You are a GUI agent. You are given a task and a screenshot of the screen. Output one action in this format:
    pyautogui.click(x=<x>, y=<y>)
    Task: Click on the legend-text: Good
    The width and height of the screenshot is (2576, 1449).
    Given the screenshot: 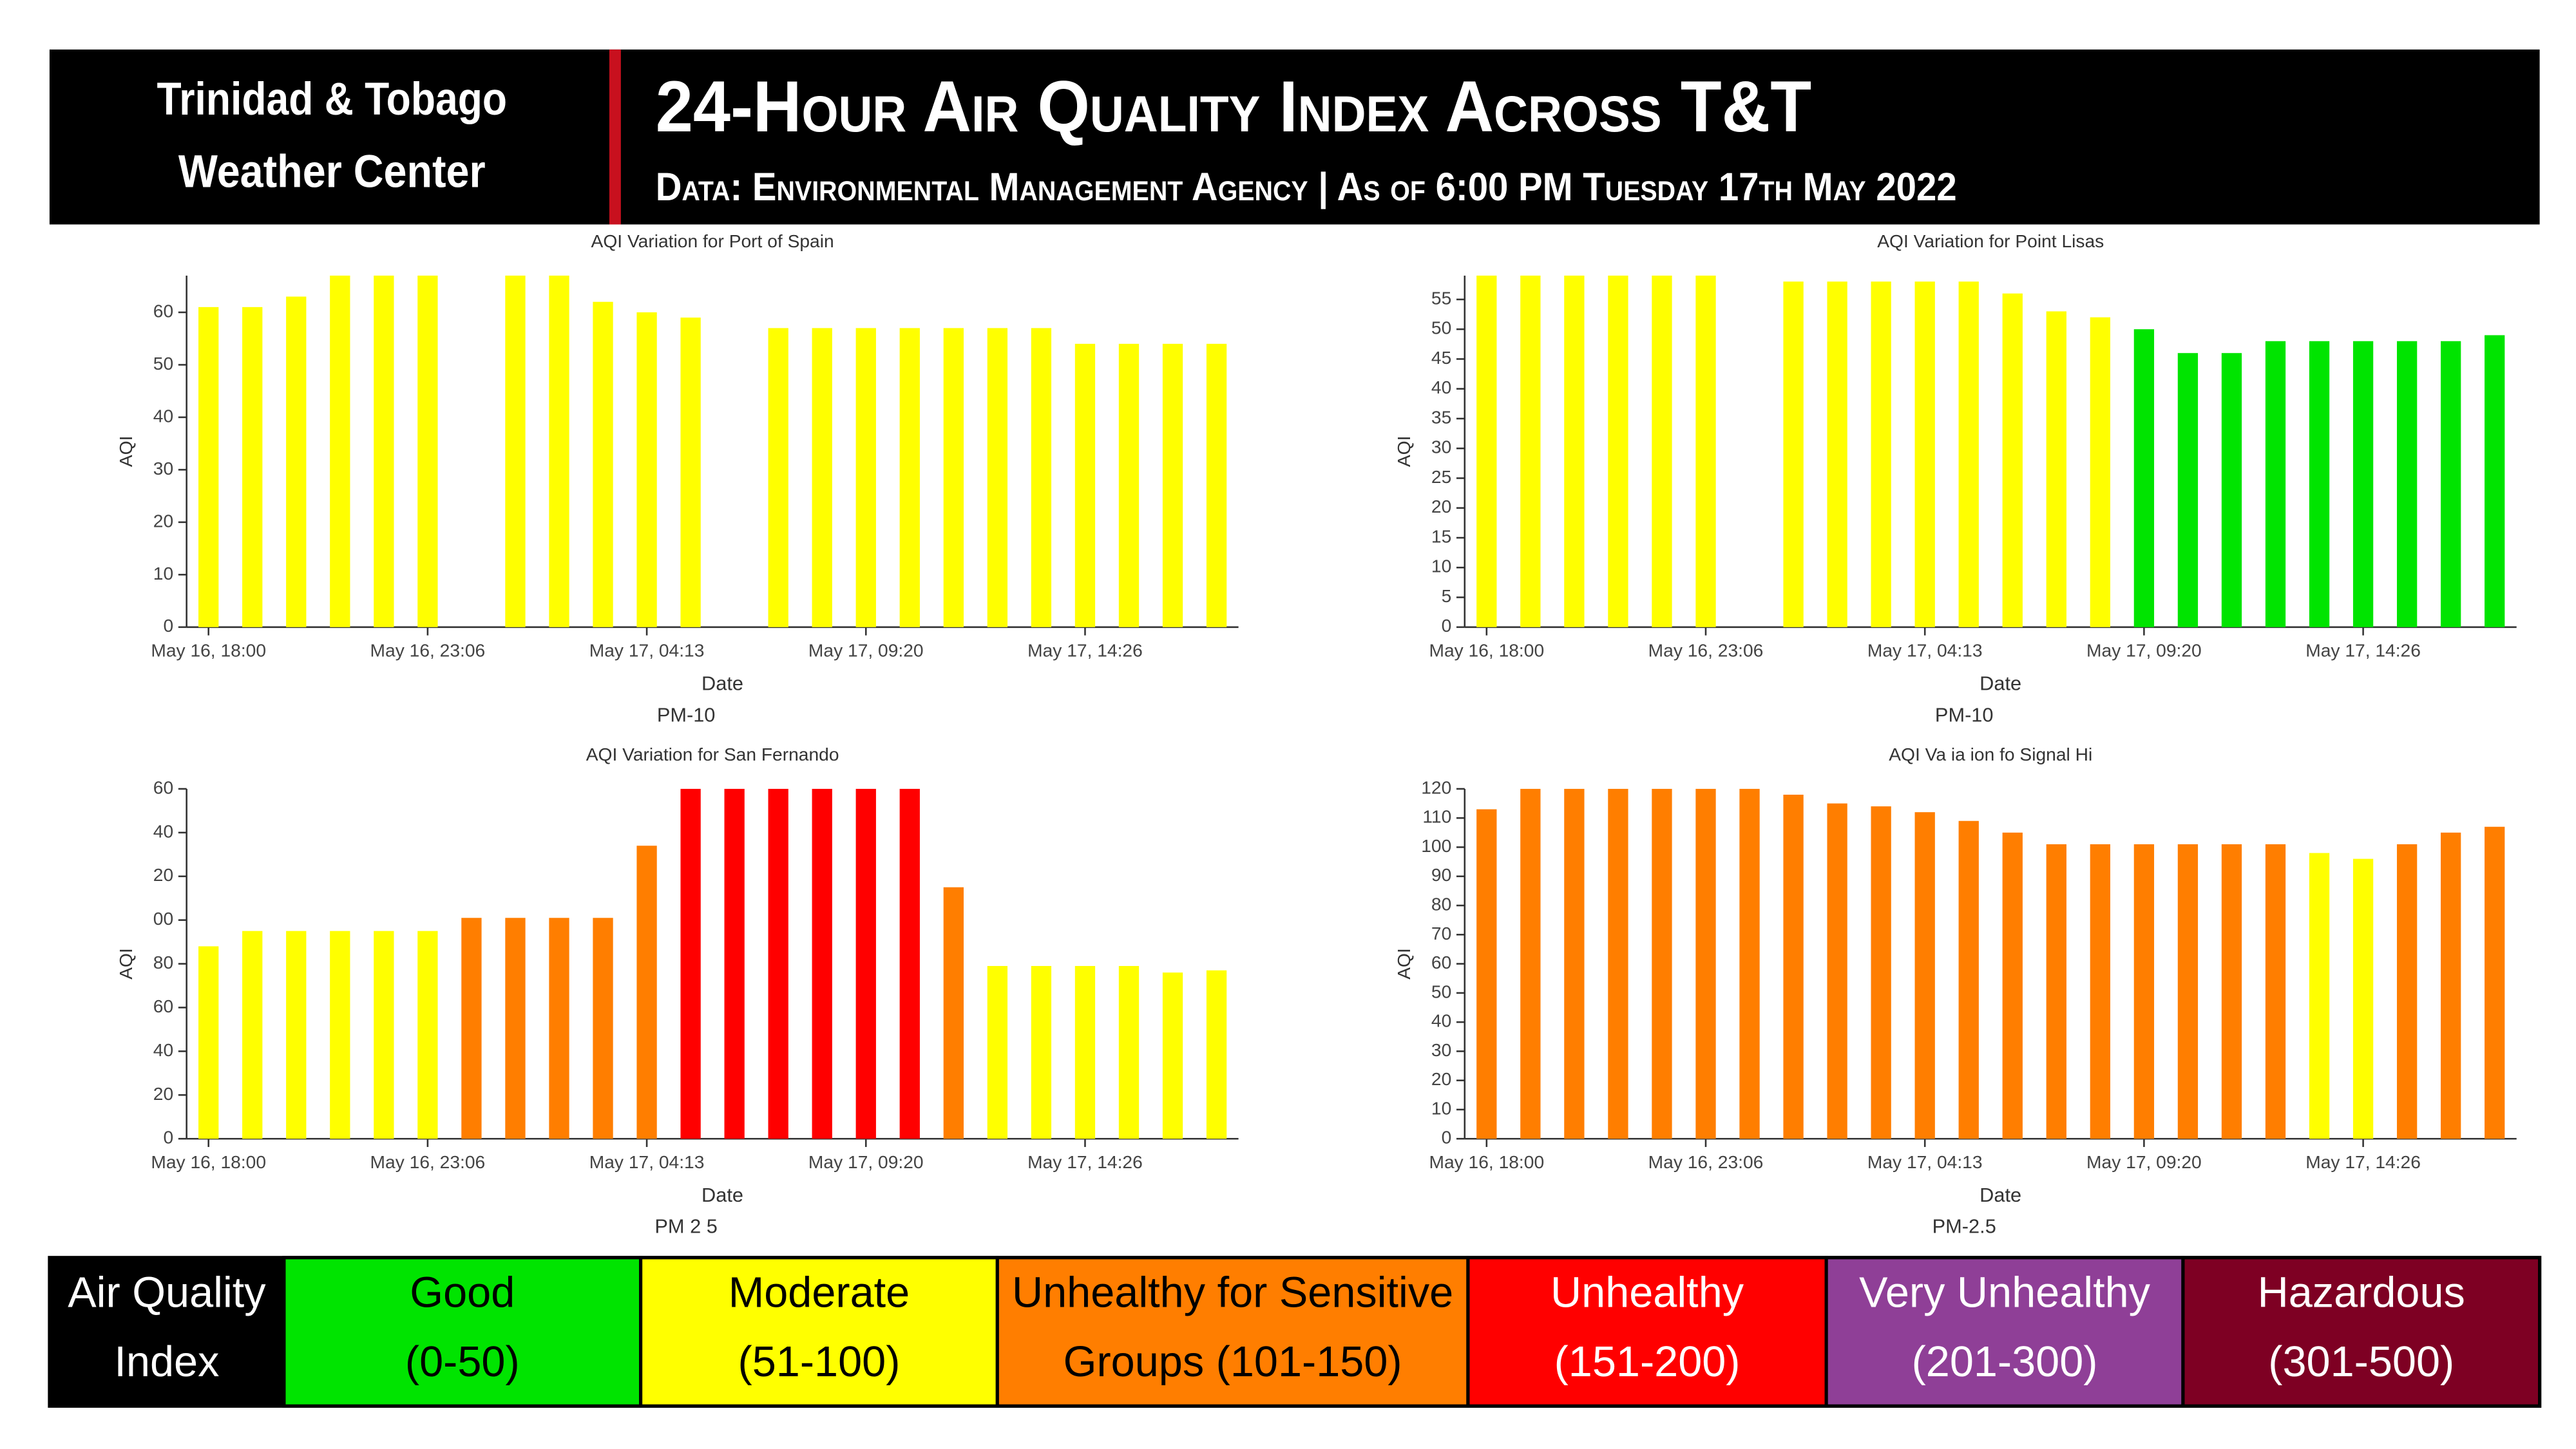 What is the action you would take?
    pyautogui.click(x=462, y=1292)
    